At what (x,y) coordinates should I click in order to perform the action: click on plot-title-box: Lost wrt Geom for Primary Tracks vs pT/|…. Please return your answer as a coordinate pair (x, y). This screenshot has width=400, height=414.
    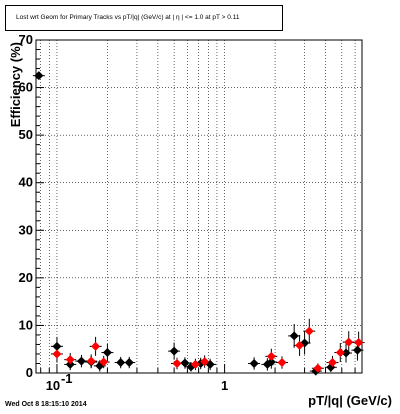
    Looking at the image, I should click on (144, 18).